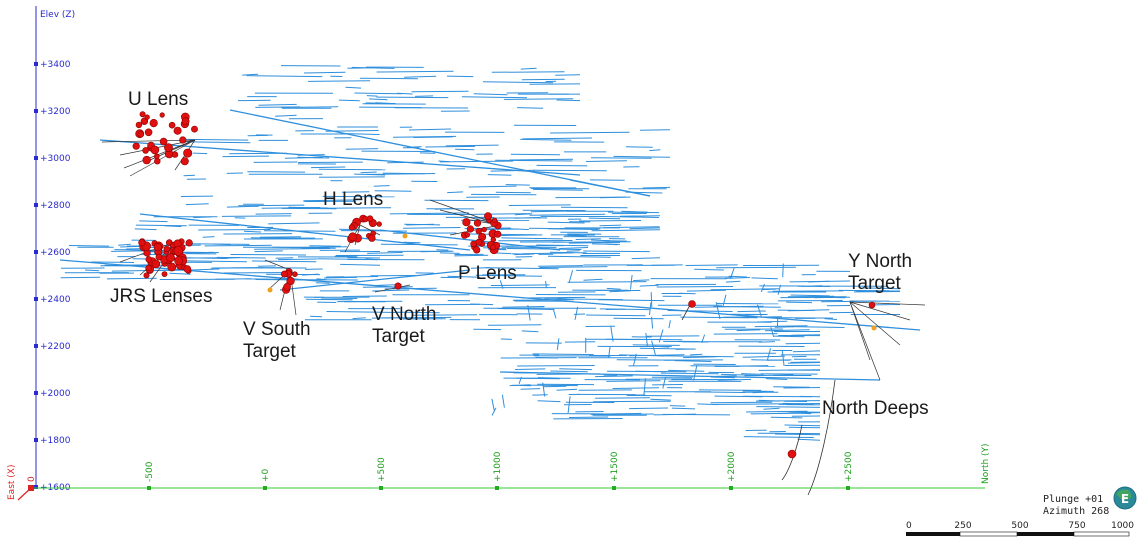 The image size is (1137, 538). I want to click on scale-bar-label: 750, so click(1076, 526).